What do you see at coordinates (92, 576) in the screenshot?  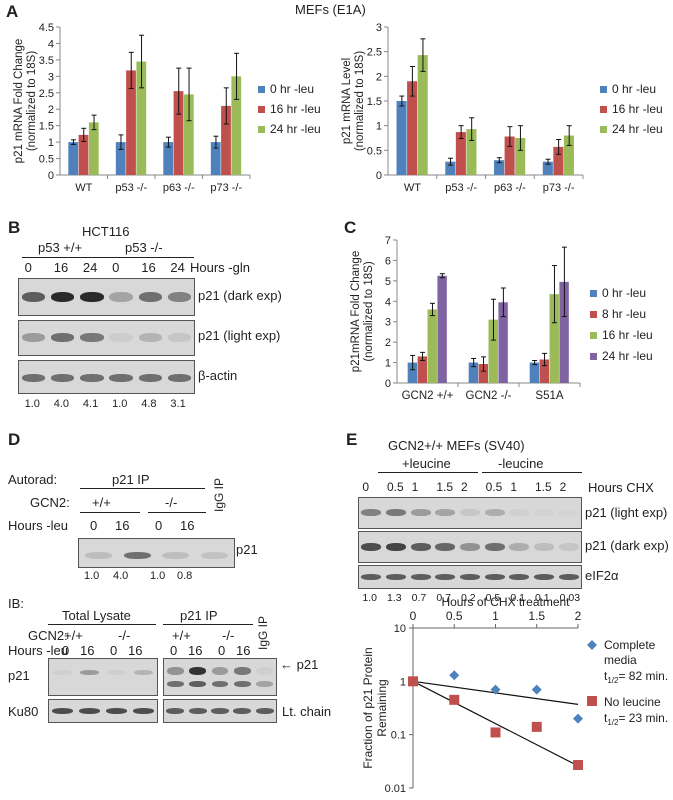 I see `d-q0: 1.0` at bounding box center [92, 576].